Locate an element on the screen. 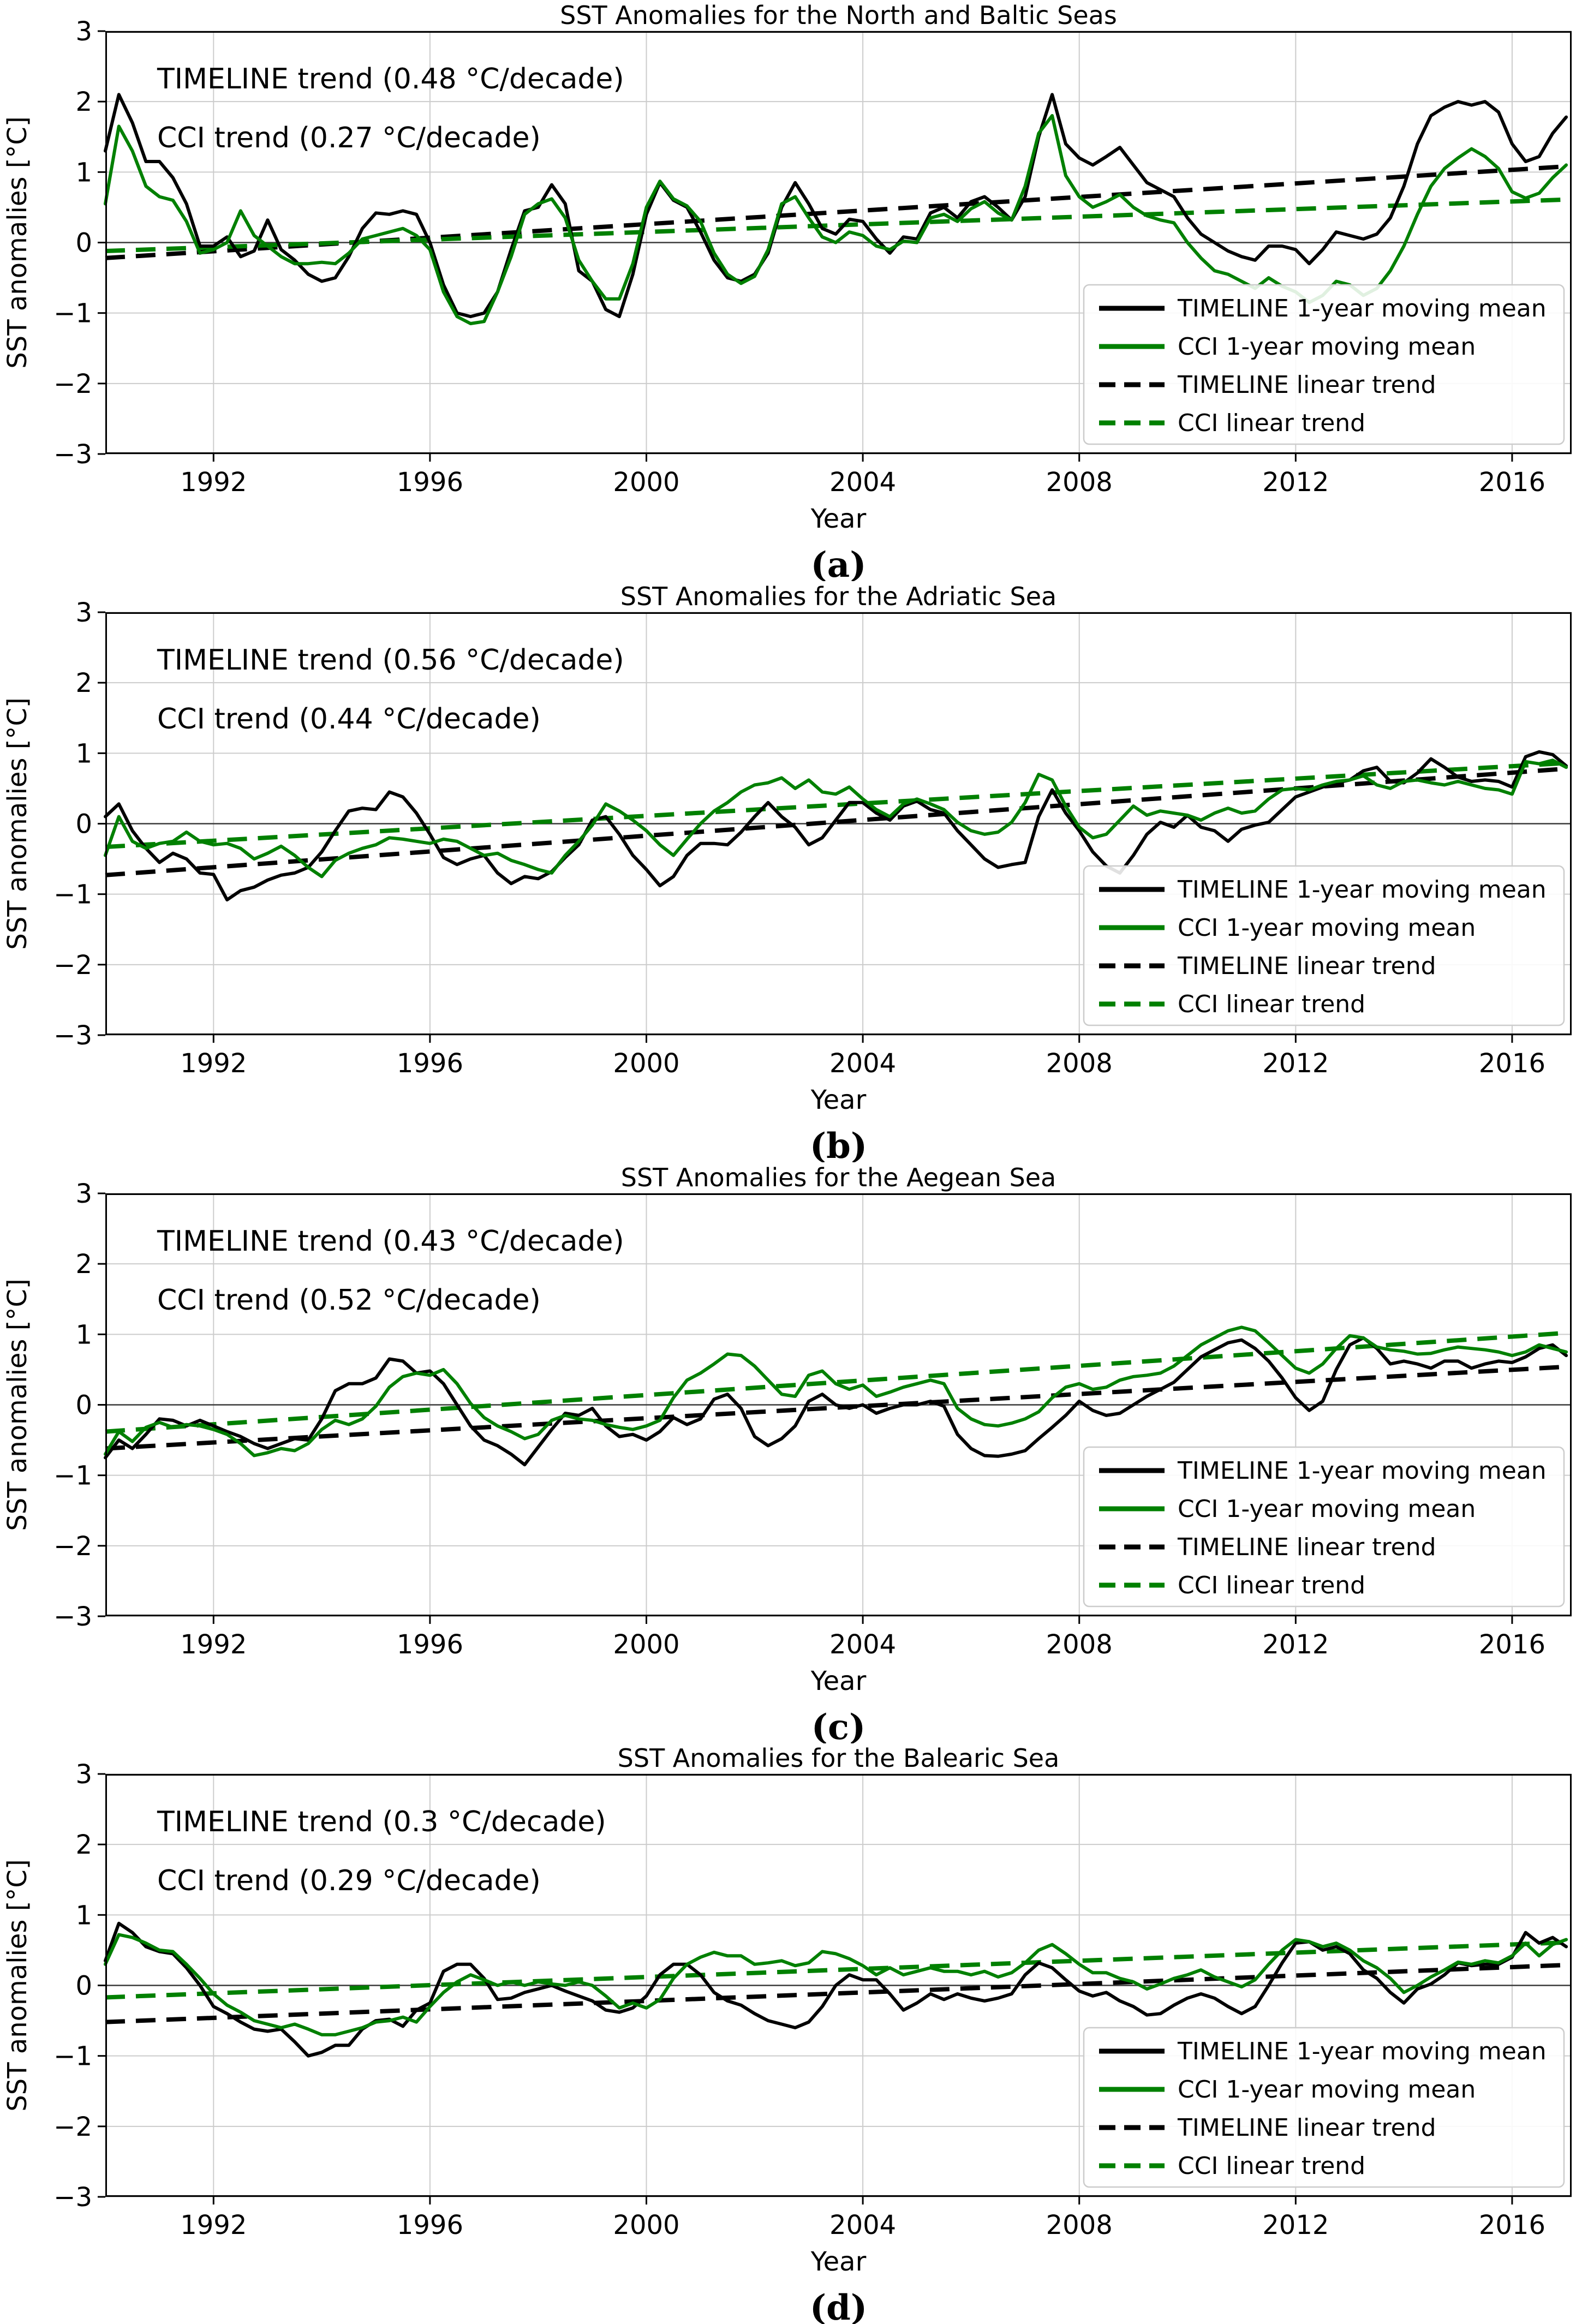  chart-title: SST Anomalies for the Balearic Sea is located at coordinates (839, 1758).